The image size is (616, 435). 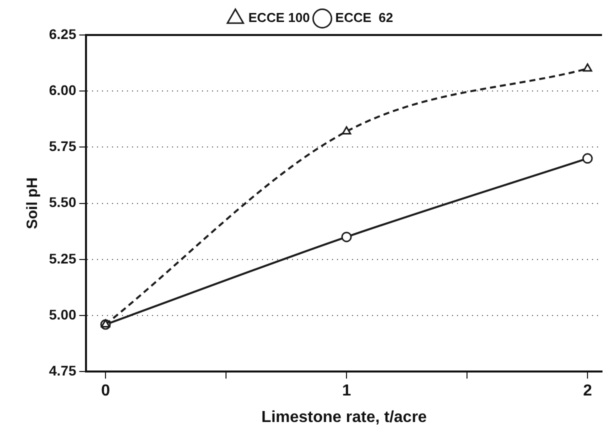 What do you see at coordinates (62, 314) in the screenshot?
I see `y-tick-label: 5.00` at bounding box center [62, 314].